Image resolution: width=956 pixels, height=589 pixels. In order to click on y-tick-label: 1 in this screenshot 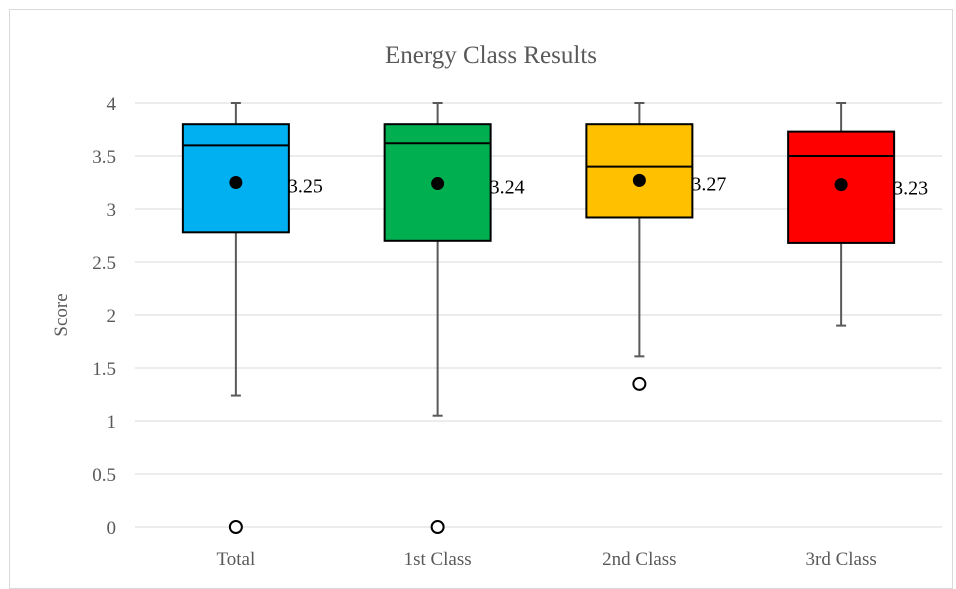, I will do `click(112, 422)`.